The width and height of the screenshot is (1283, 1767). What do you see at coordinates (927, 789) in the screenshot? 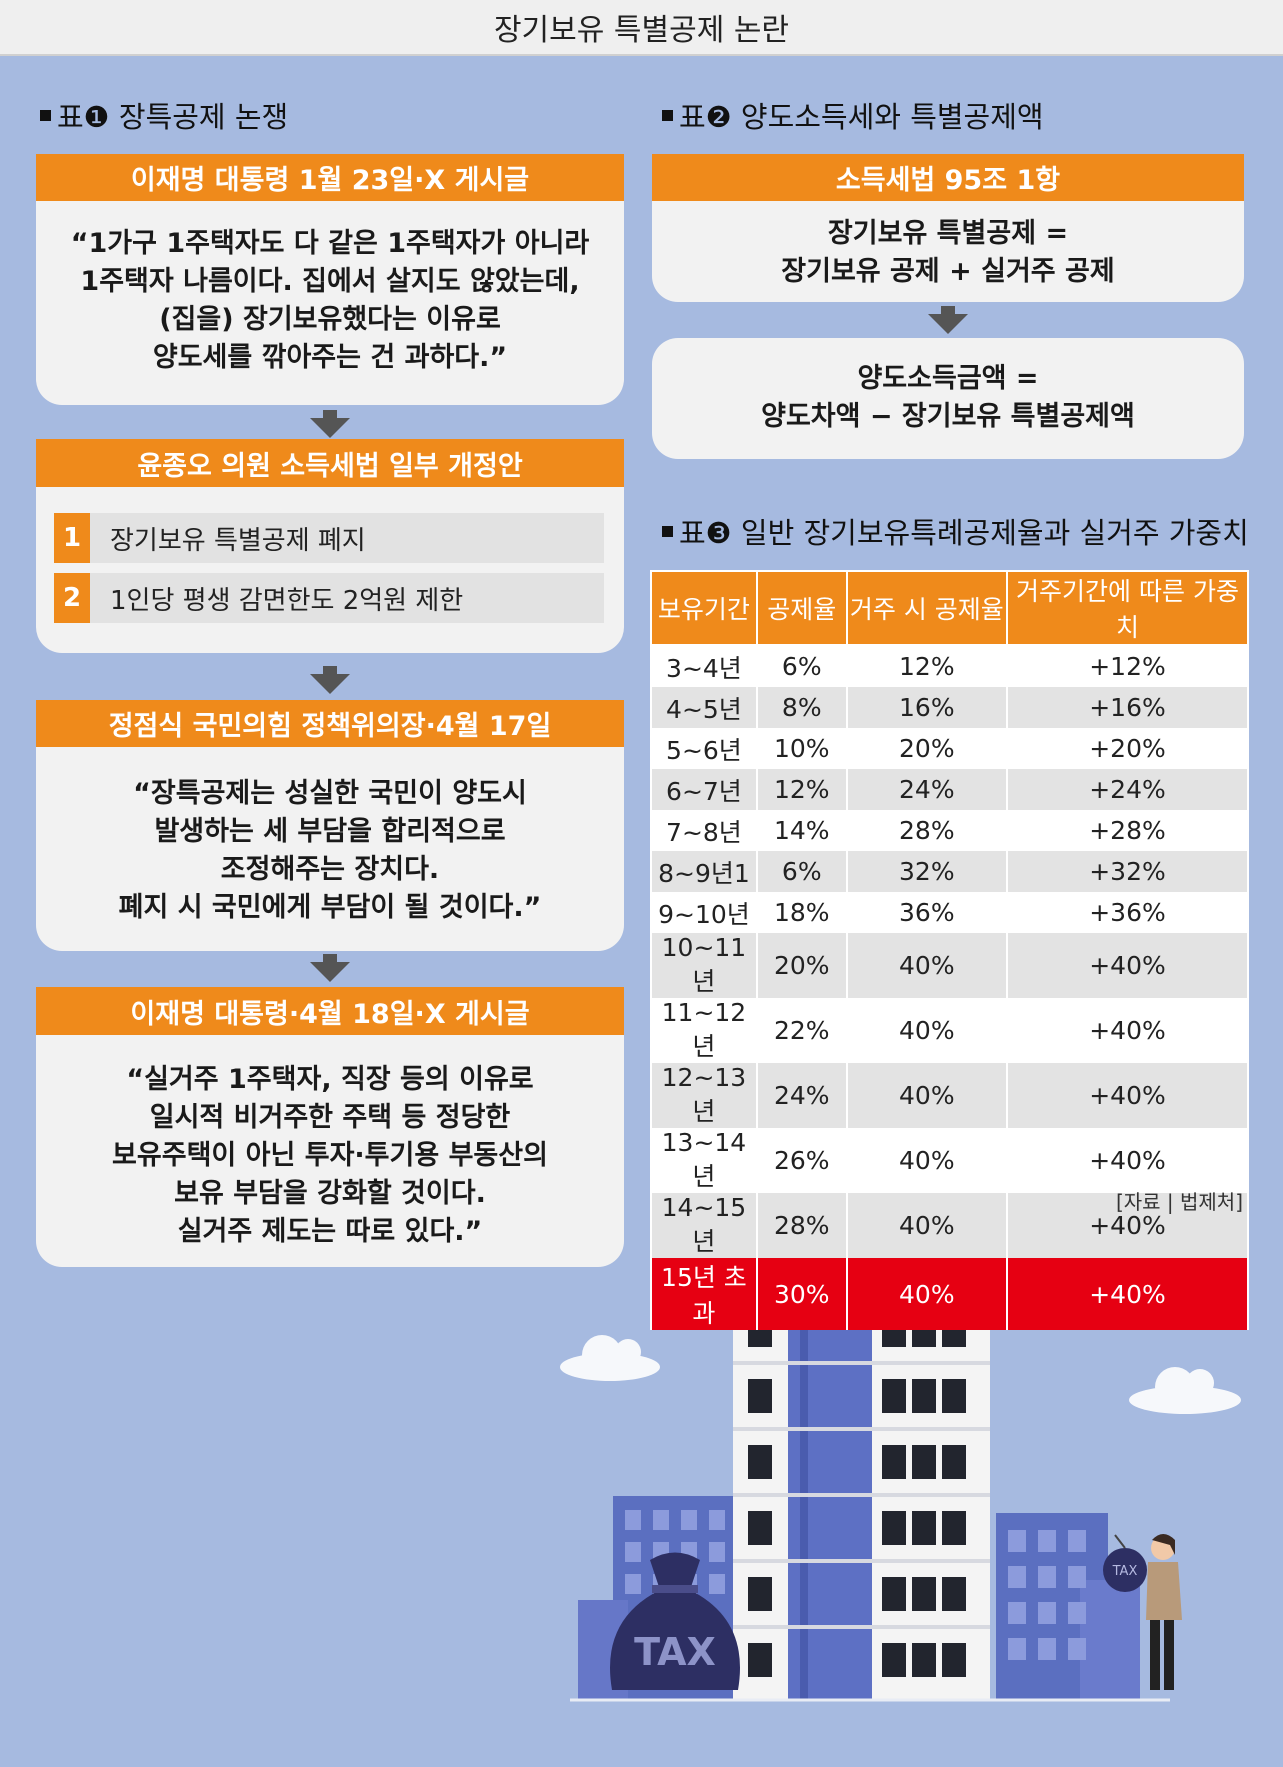
I see `table-cell: 24%` at bounding box center [927, 789].